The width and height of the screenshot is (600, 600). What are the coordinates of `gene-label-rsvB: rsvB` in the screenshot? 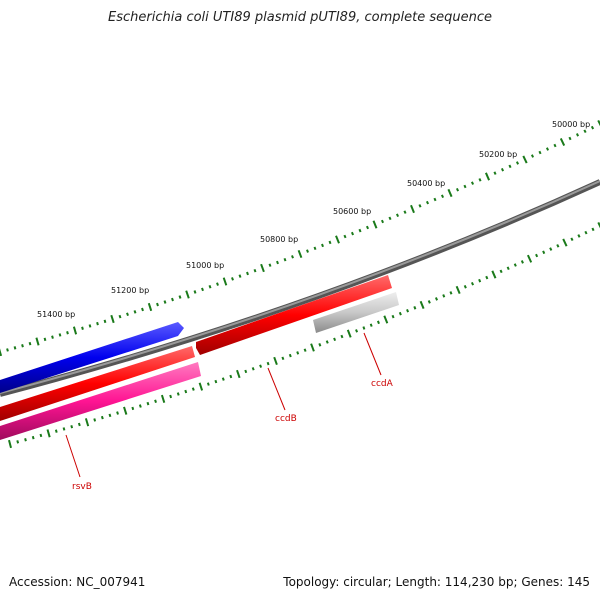 It's located at (82, 487).